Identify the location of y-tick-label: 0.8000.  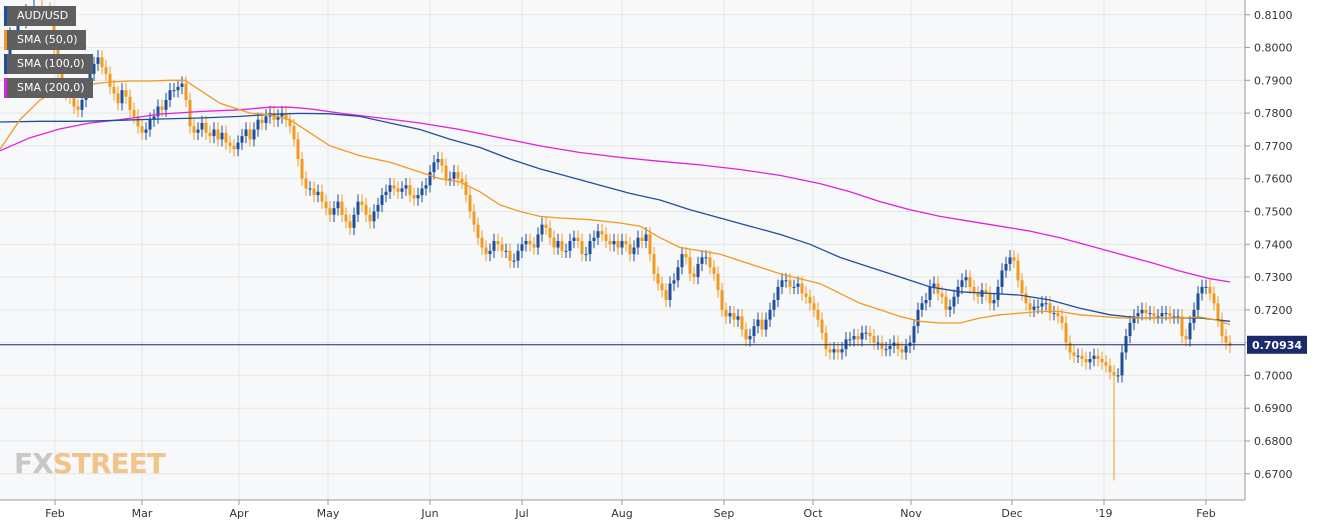
(1273, 48).